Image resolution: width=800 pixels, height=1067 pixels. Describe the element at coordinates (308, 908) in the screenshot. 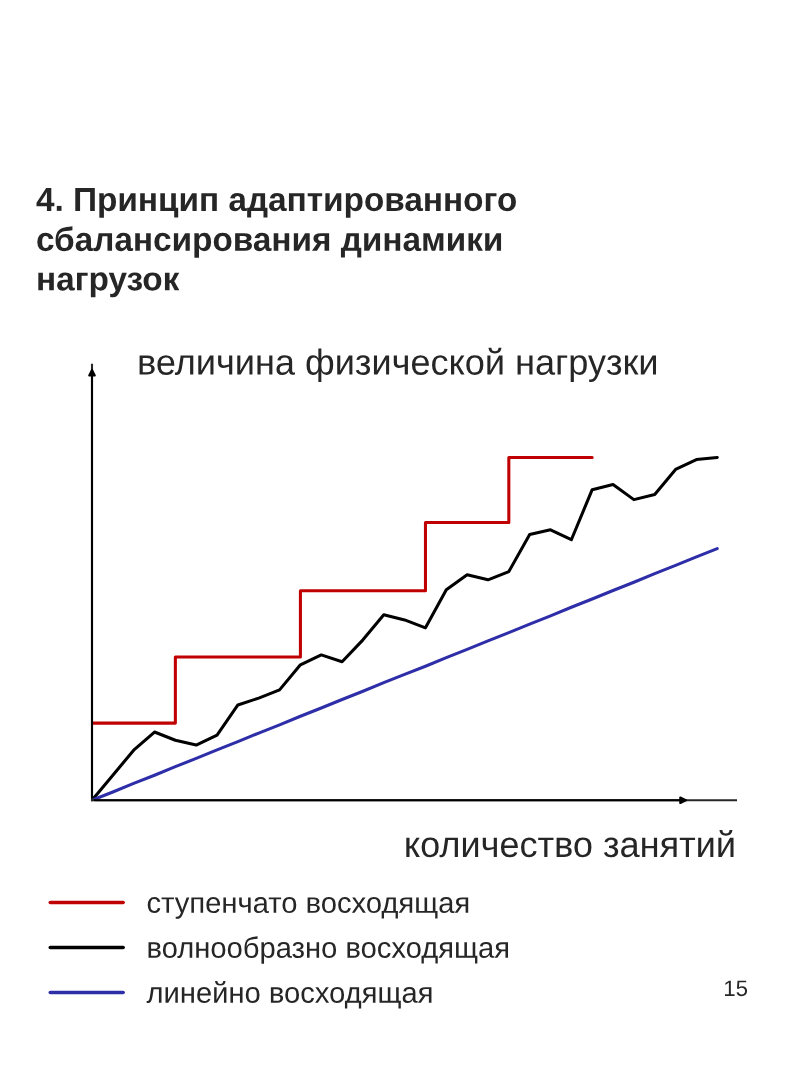

I see `legend-label: ступенчато восходящая` at that location.